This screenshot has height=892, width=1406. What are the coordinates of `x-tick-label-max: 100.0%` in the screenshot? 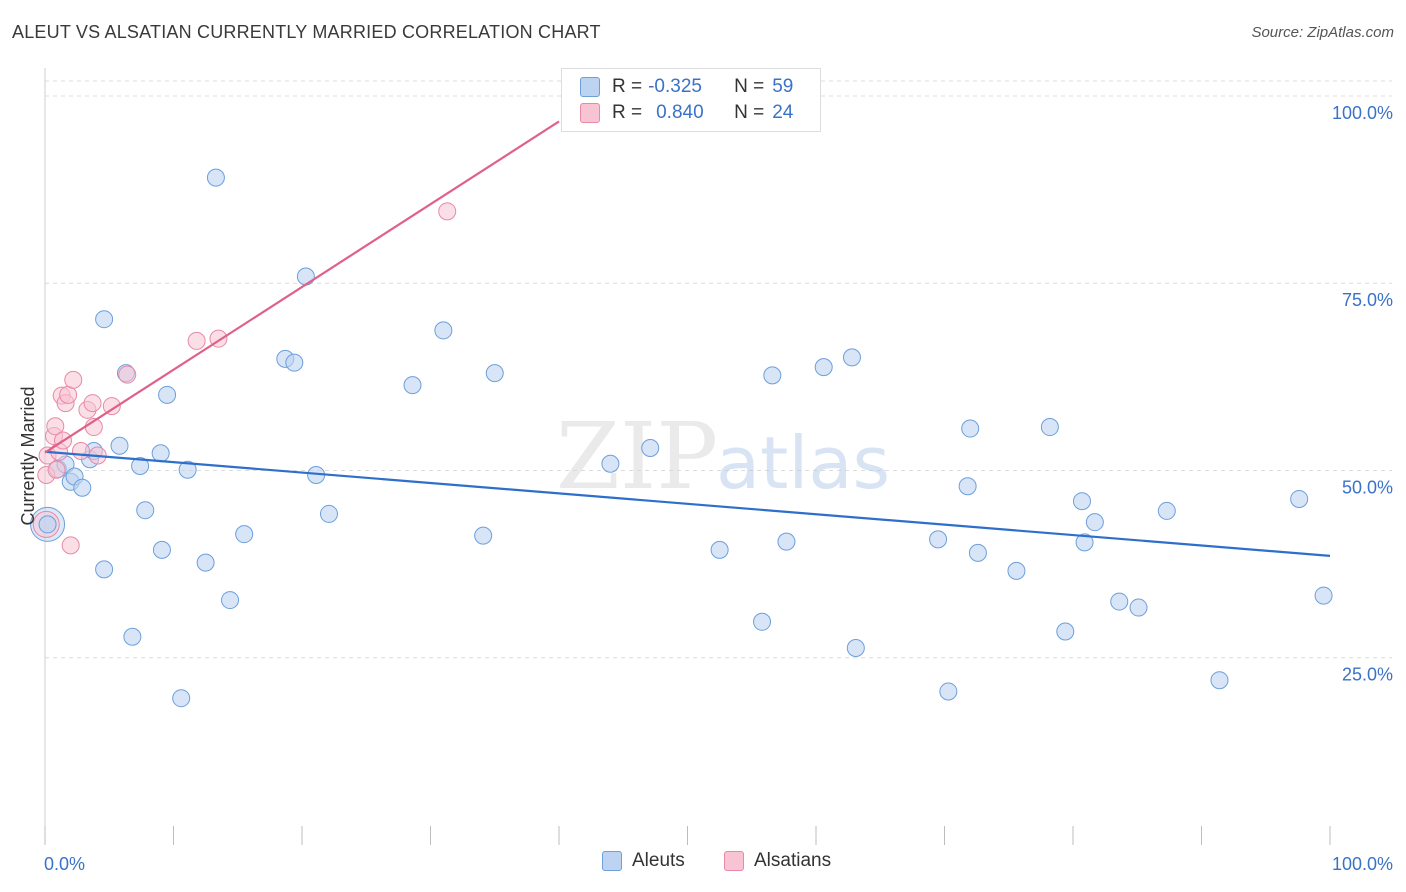 It's located at (1362, 864).